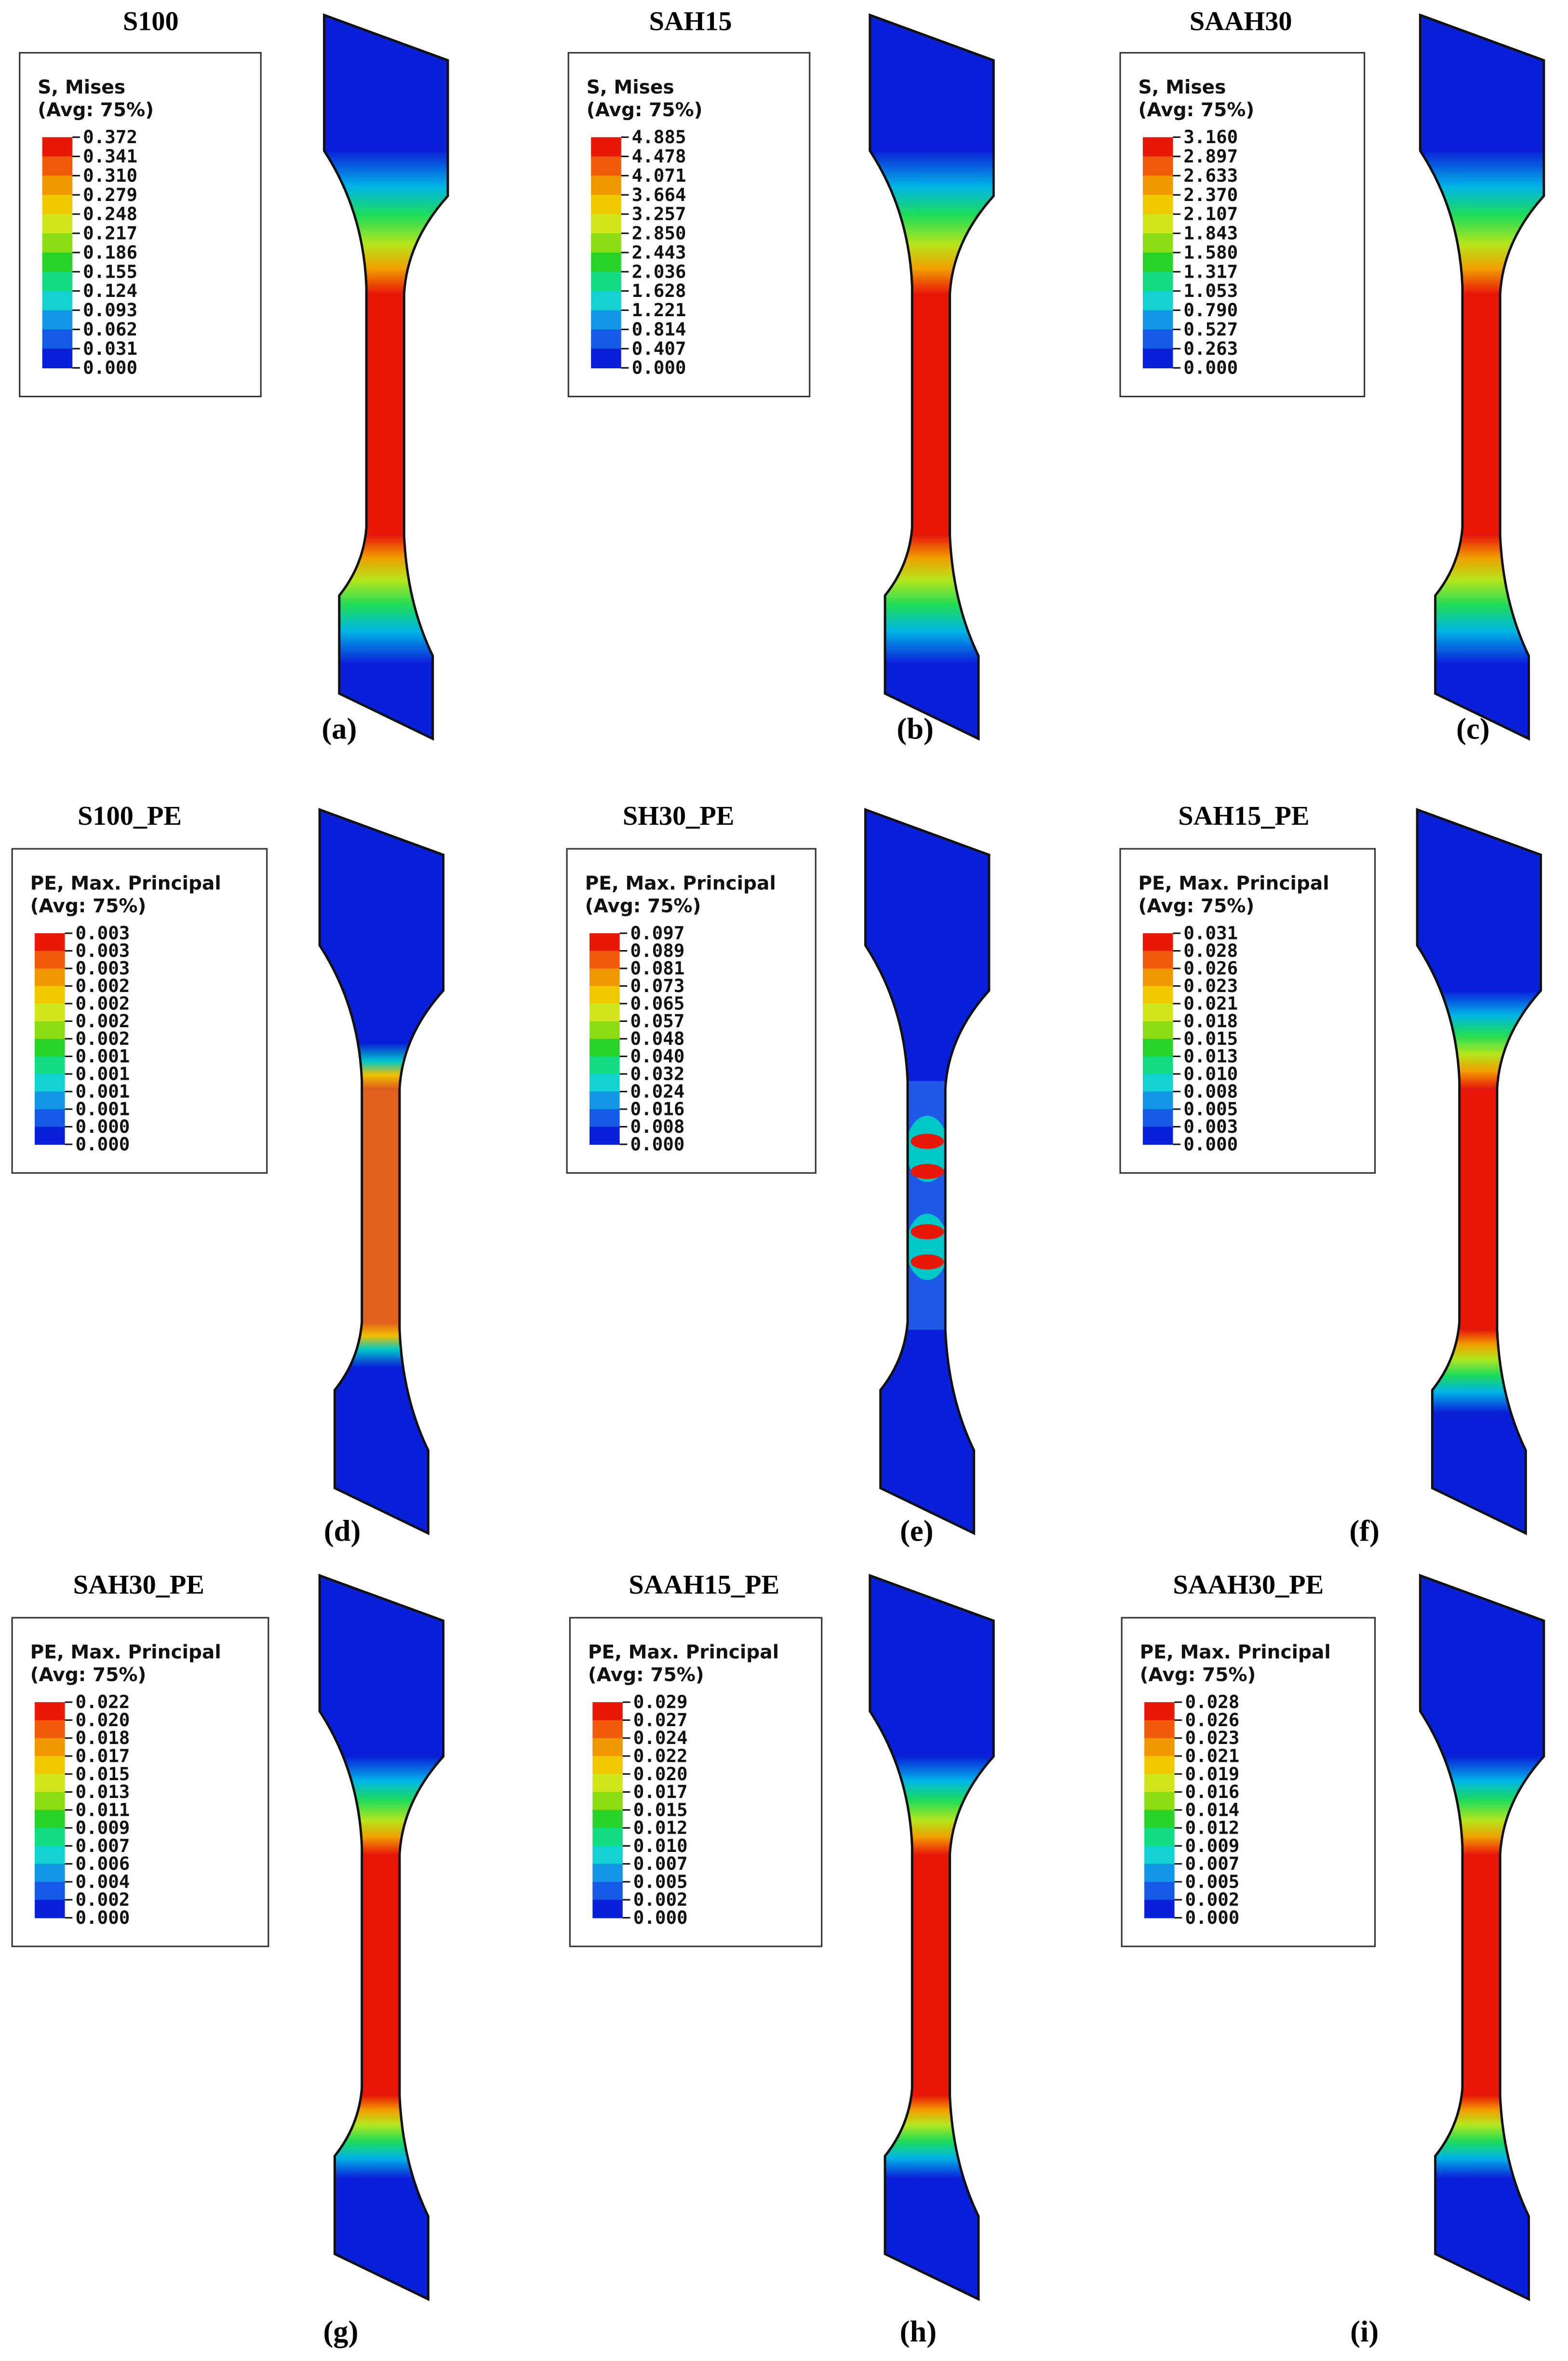 The width and height of the screenshot is (1568, 2361). Describe the element at coordinates (110, 156) in the screenshot. I see `legend-value: 0.341` at that location.